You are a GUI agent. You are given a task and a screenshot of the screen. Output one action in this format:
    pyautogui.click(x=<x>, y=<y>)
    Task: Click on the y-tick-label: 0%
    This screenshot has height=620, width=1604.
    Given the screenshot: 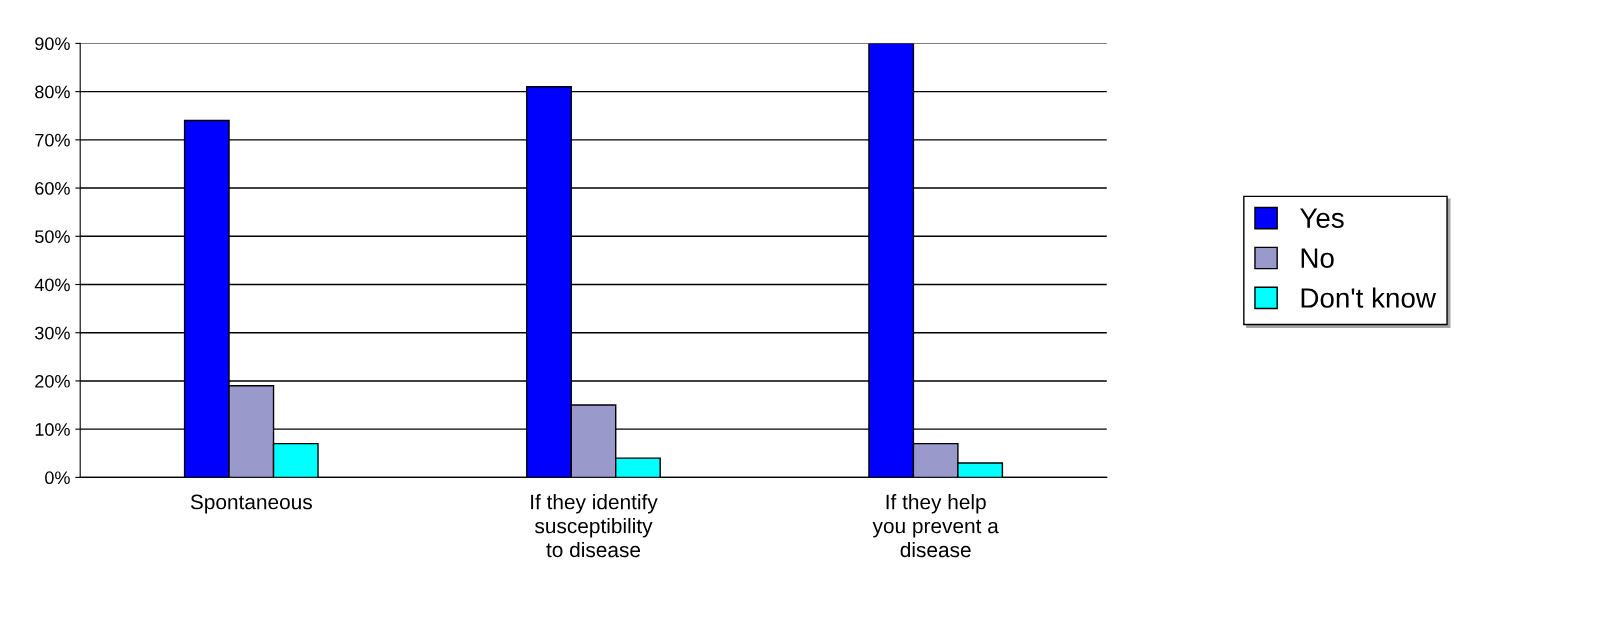 What is the action you would take?
    pyautogui.click(x=57, y=478)
    